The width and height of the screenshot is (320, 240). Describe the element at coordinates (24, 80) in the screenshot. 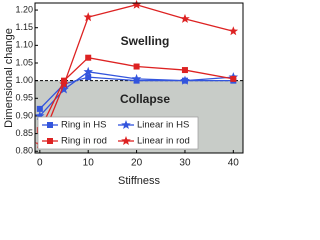

I see `y-tick-label: 1.00` at that location.